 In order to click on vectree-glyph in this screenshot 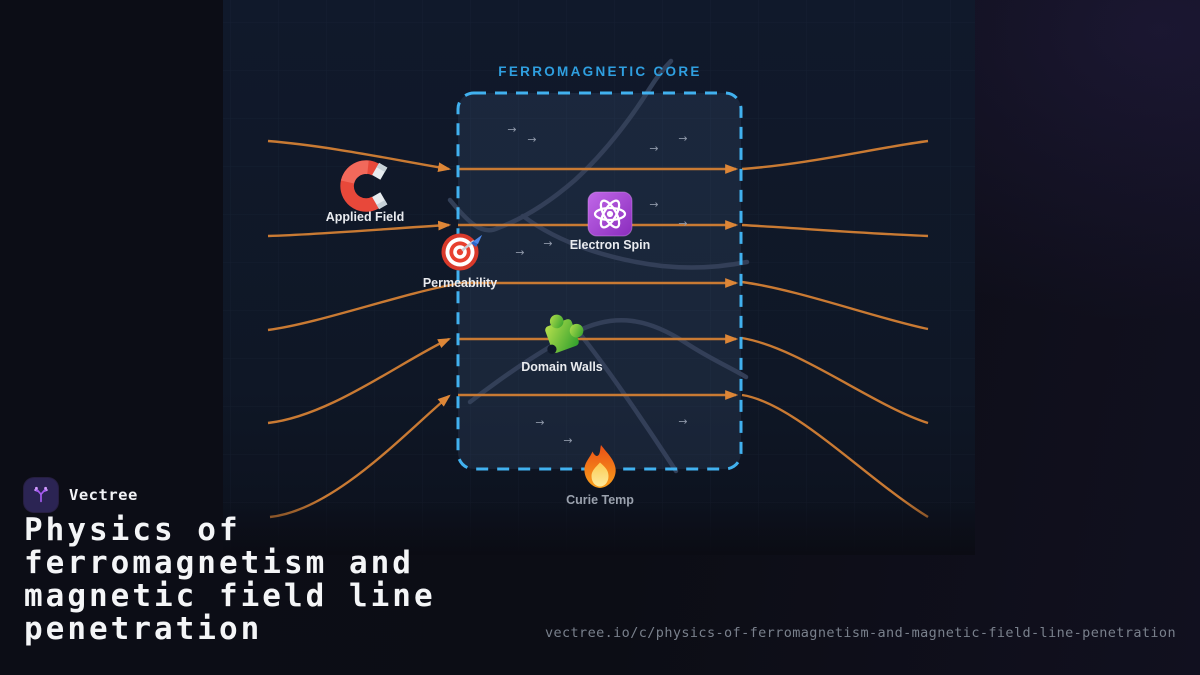, I will do `click(41, 494)`.